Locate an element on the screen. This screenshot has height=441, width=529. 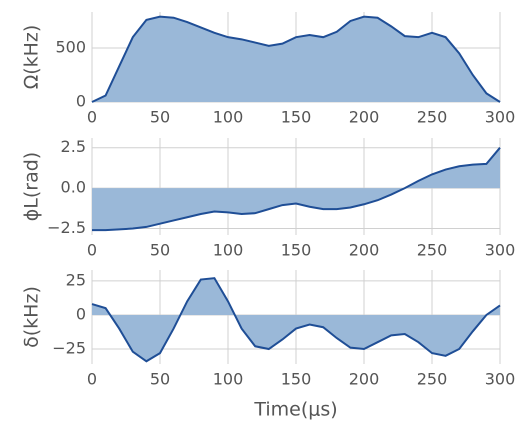
y-axis-label: δ(kHz) is located at coordinates (32, 317).